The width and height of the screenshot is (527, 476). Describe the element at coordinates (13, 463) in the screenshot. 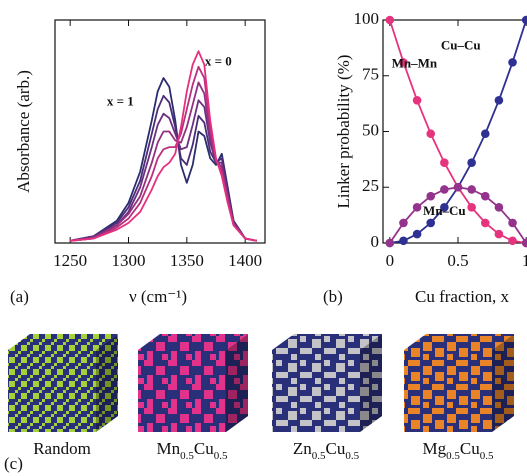

I see `panel-label: (c)` at that location.